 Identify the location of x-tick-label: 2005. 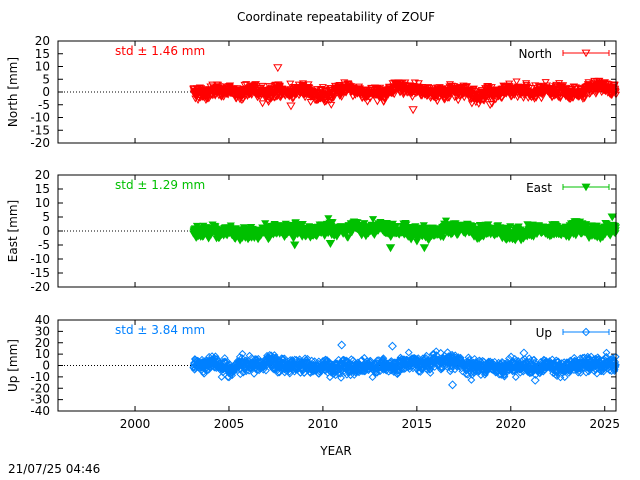
(229, 424).